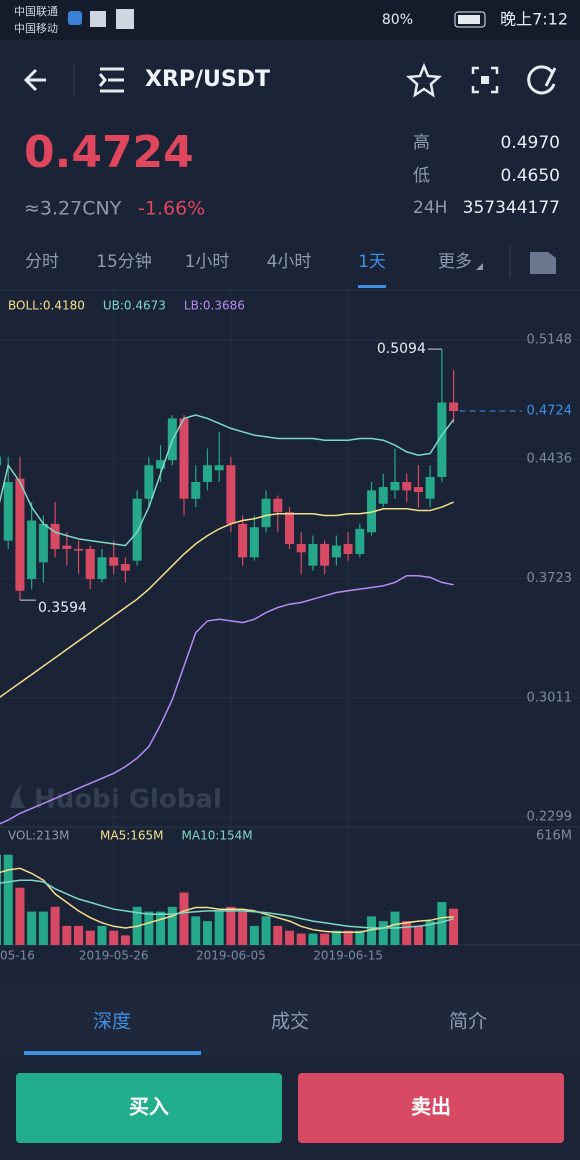 The image size is (580, 1160). I want to click on tab: 4小时, so click(289, 262).